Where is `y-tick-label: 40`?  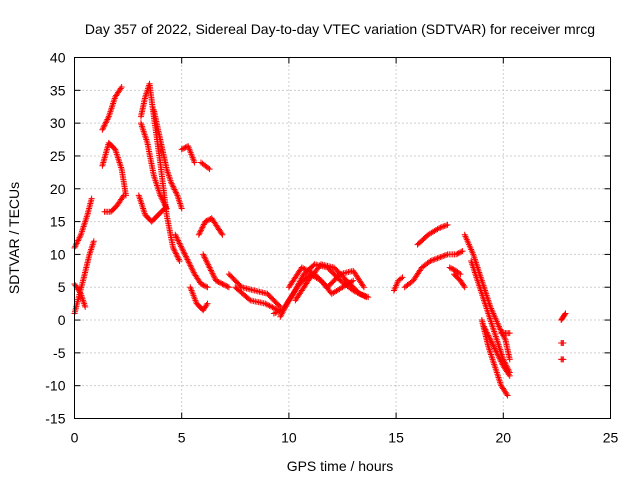 y-tick-label: 40 is located at coordinates (58, 58).